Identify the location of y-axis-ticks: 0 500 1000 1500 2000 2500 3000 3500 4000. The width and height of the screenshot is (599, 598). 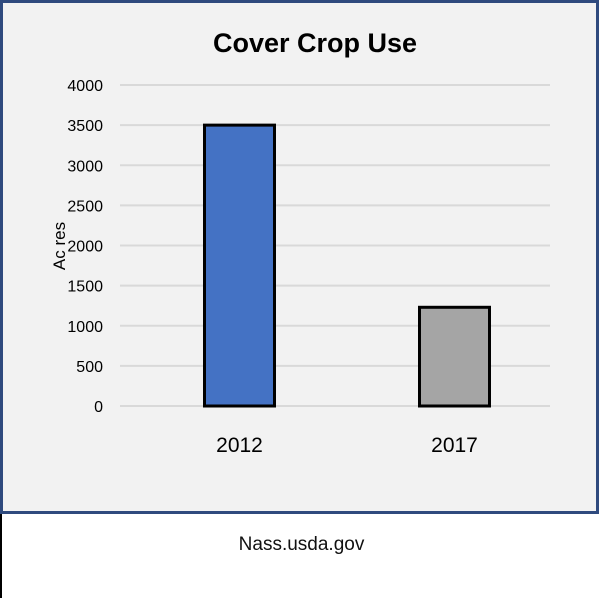
(85, 247).